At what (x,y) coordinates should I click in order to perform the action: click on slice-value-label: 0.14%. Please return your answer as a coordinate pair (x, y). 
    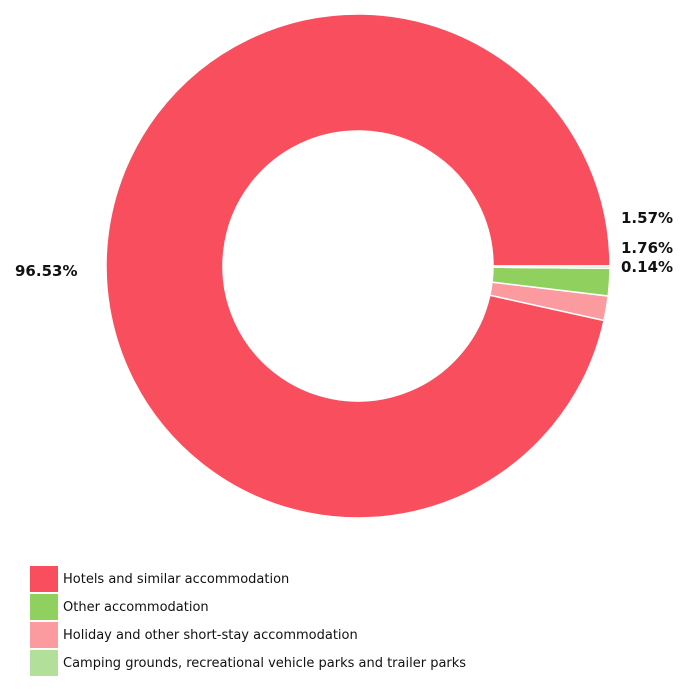
    Looking at the image, I should click on (647, 267).